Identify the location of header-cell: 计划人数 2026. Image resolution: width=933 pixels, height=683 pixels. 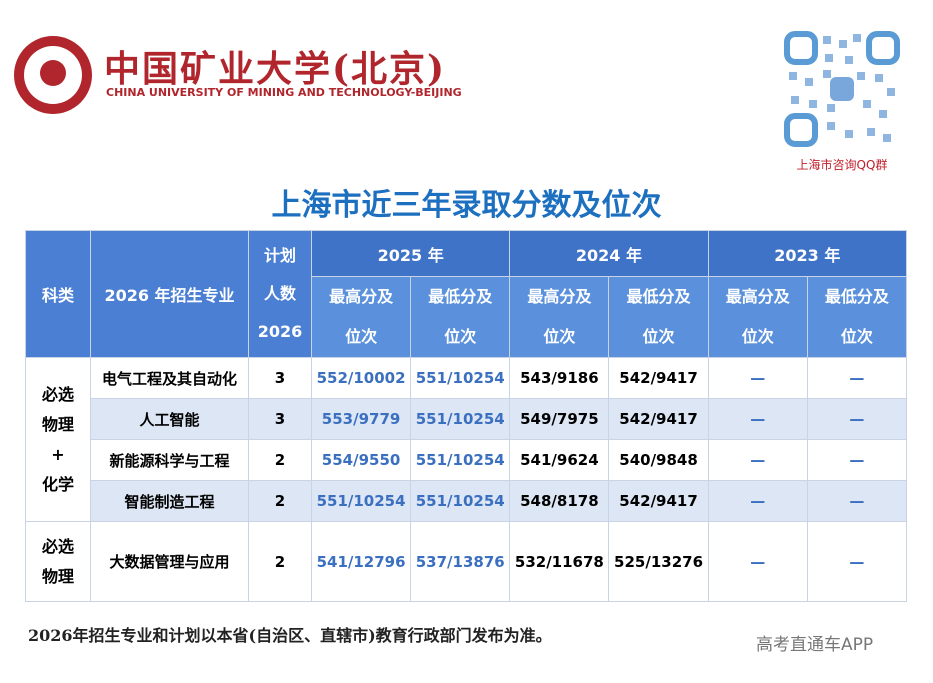
(280, 294).